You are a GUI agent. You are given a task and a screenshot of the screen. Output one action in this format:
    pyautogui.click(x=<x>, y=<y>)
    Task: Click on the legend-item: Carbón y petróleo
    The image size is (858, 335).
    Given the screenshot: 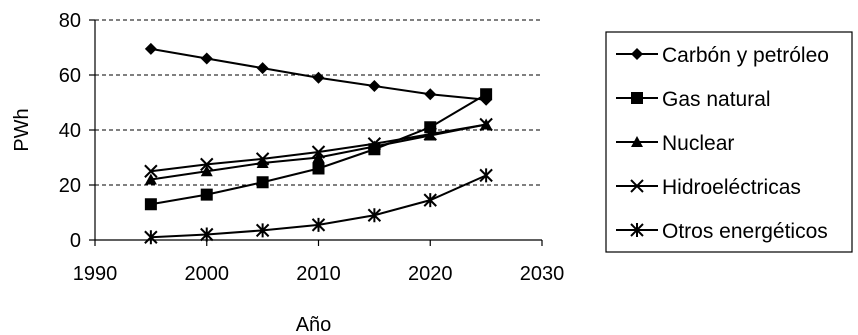 What is the action you would take?
    pyautogui.click(x=722, y=55)
    